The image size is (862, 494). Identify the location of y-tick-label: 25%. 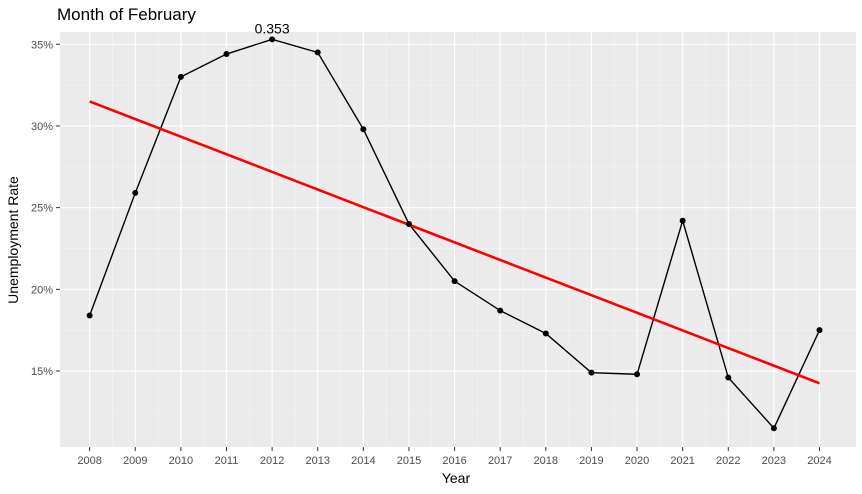
(42, 209).